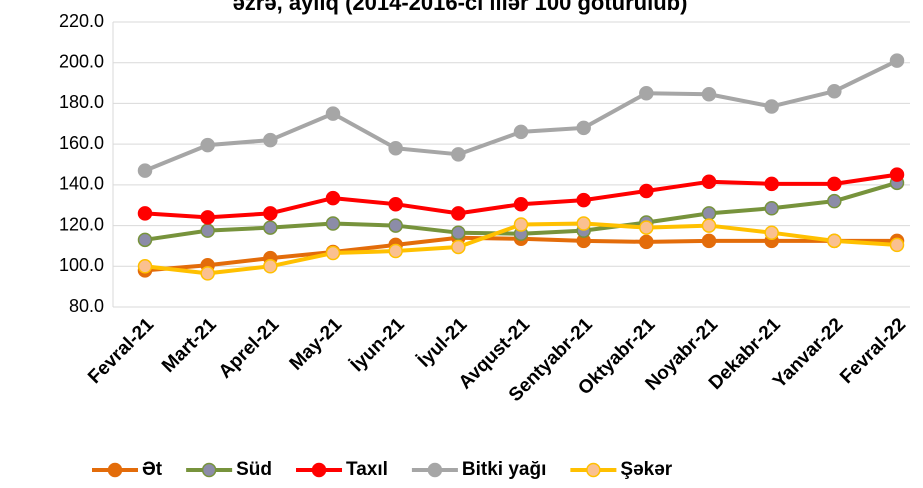 This screenshot has width=923, height=488. I want to click on legend-label: Taxıl, so click(367, 469).